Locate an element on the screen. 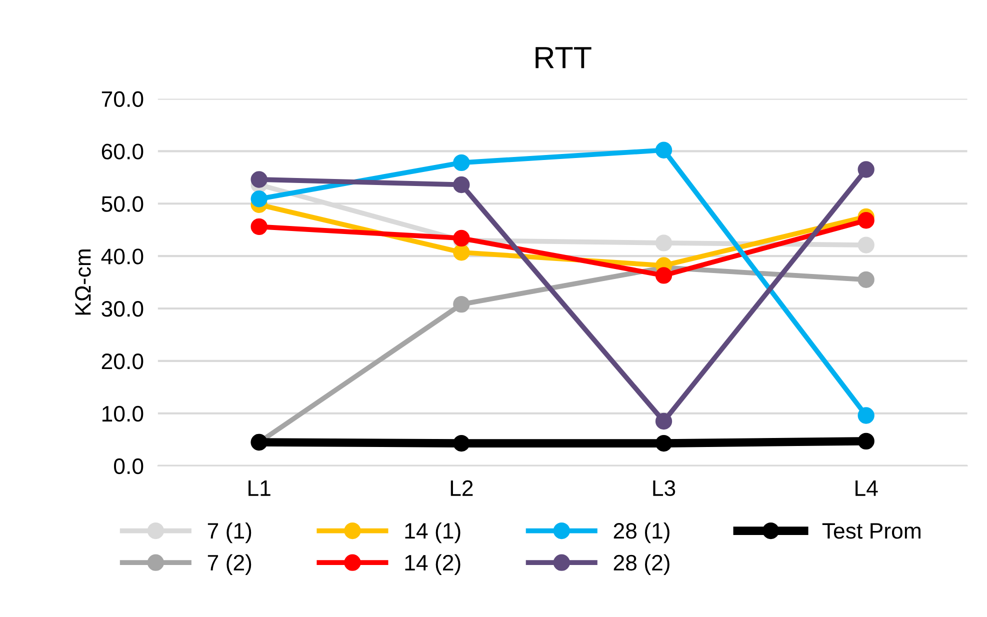 The width and height of the screenshot is (987, 617). legend-label: 28 (2) is located at coordinates (642, 564).